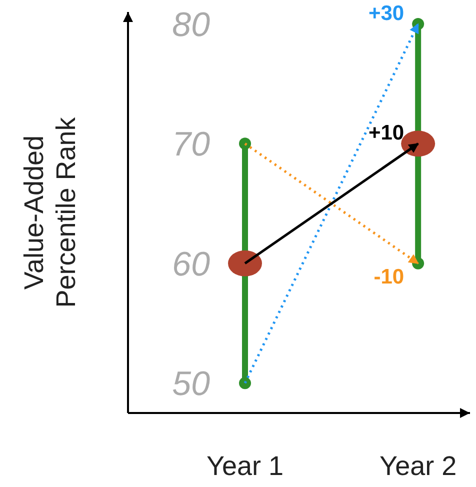 This screenshot has height=487, width=476. Describe the element at coordinates (191, 264) in the screenshot. I see `y-tick-label: 60` at that location.